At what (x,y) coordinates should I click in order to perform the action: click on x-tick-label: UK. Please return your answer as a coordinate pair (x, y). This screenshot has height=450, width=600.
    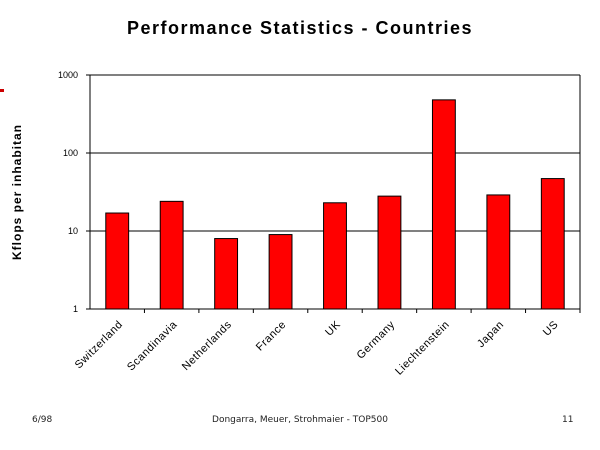
    Looking at the image, I should click on (333, 329).